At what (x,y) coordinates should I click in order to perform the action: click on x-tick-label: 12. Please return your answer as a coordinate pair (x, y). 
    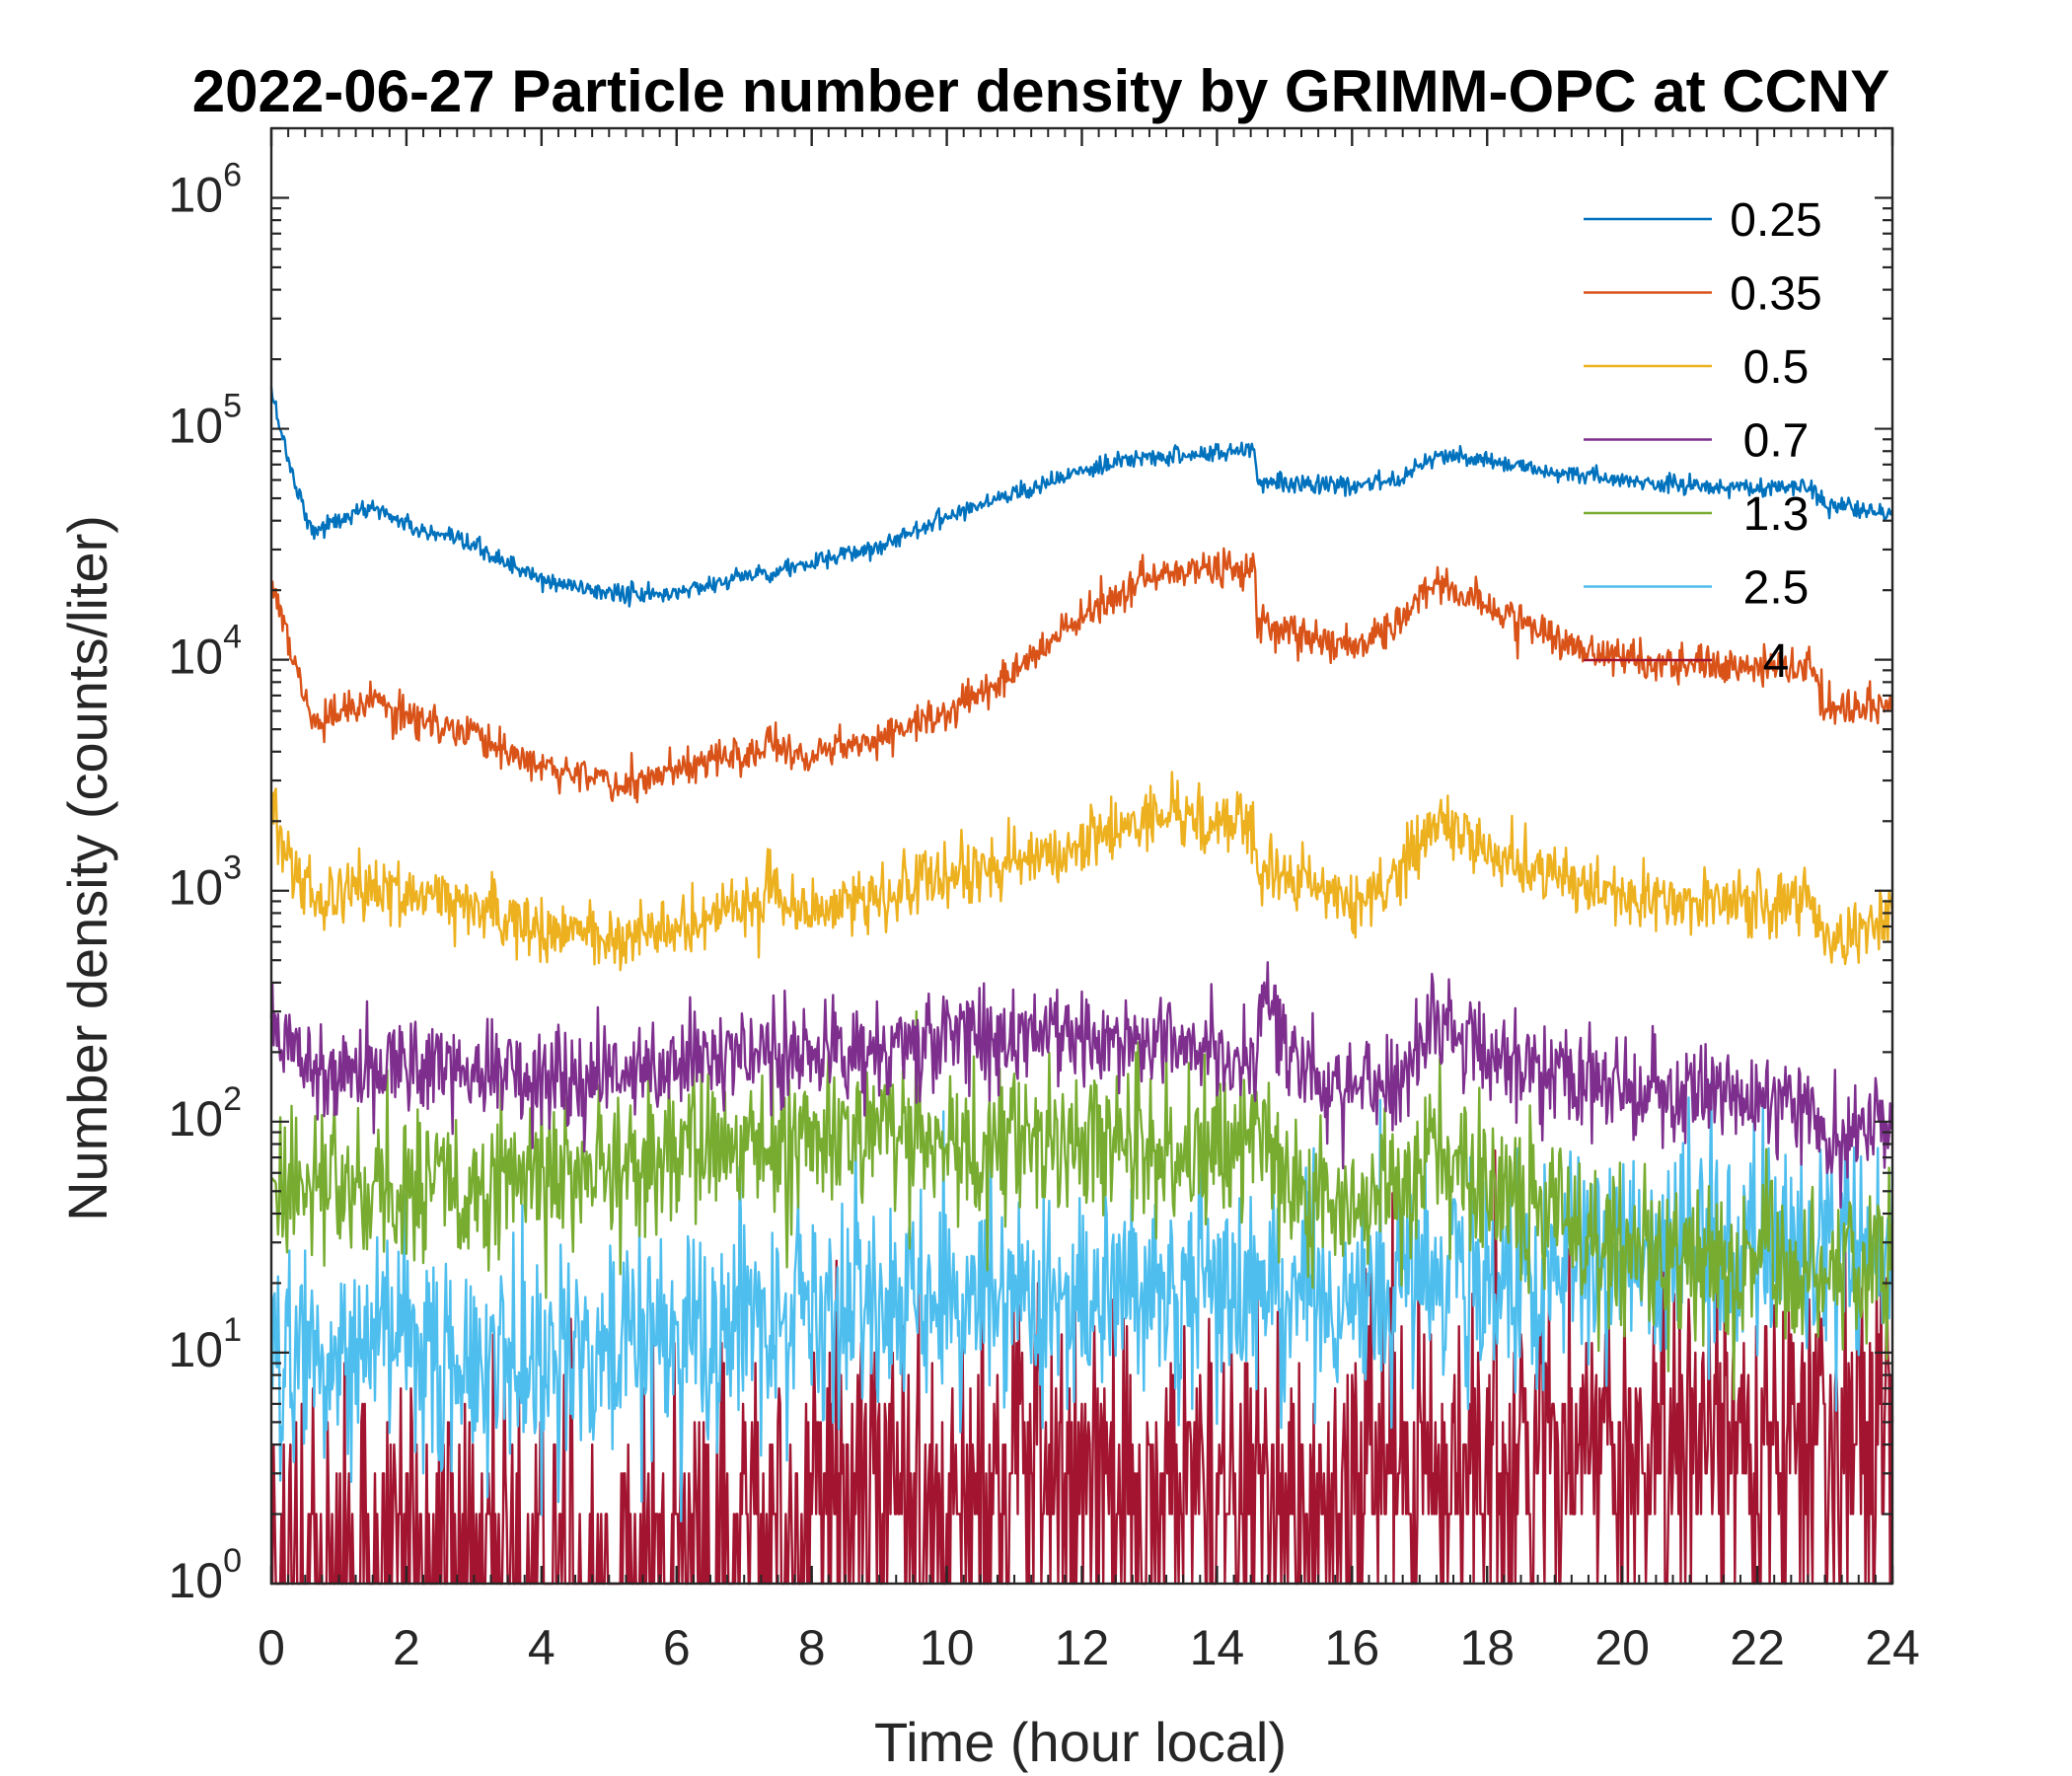
    Looking at the image, I should click on (1083, 1647).